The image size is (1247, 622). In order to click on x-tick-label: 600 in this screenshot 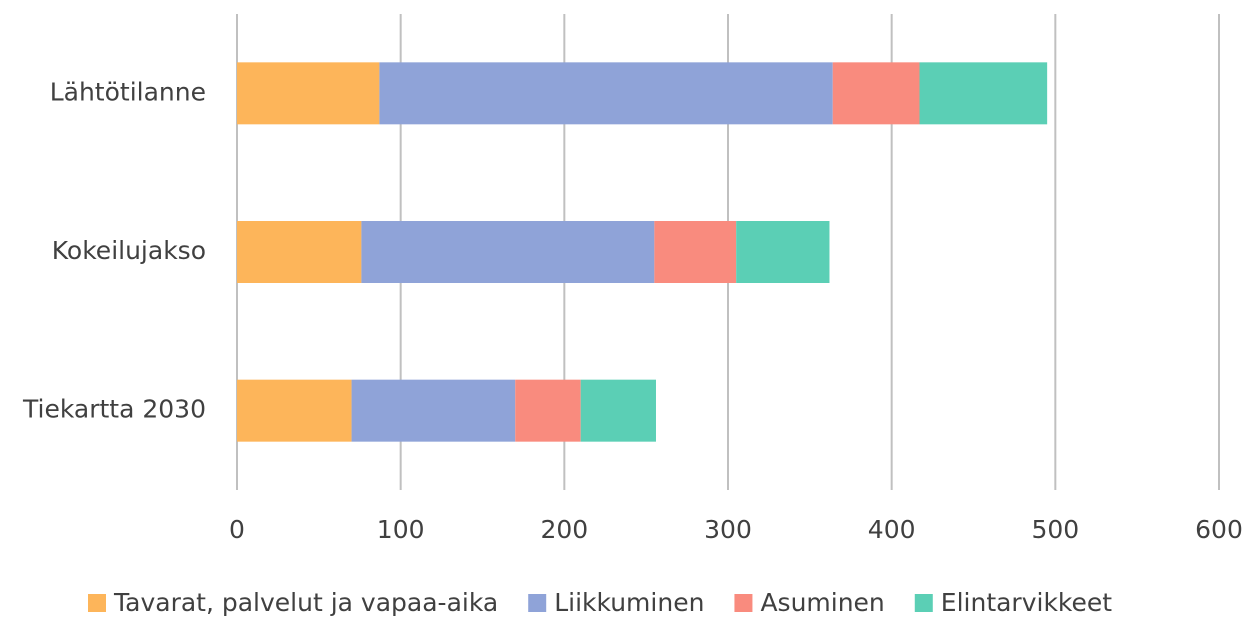, I will do `click(1219, 529)`.